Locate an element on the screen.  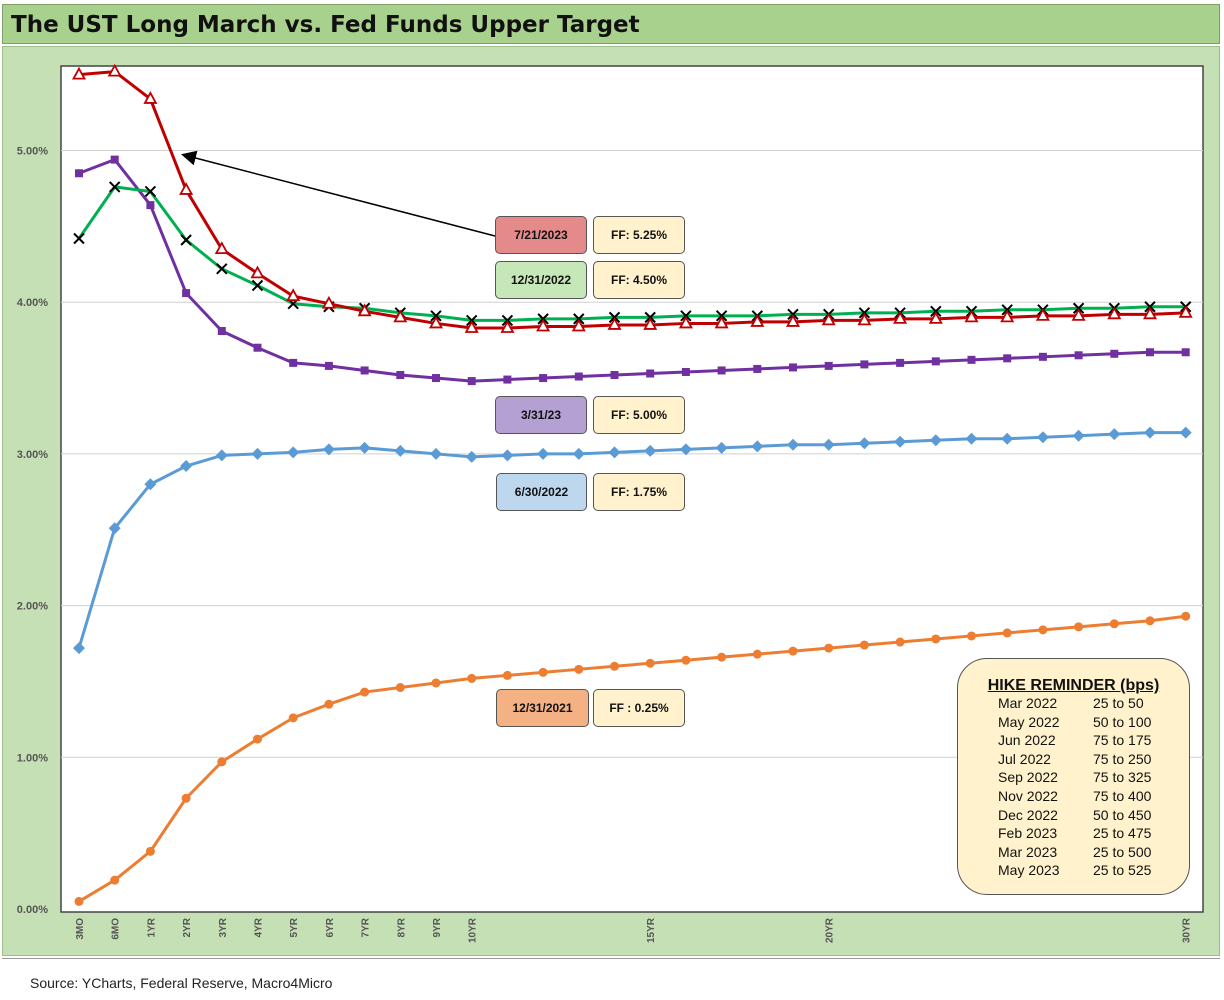
hike-row: Feb 2023 25 to 475 is located at coordinates (1073, 834).